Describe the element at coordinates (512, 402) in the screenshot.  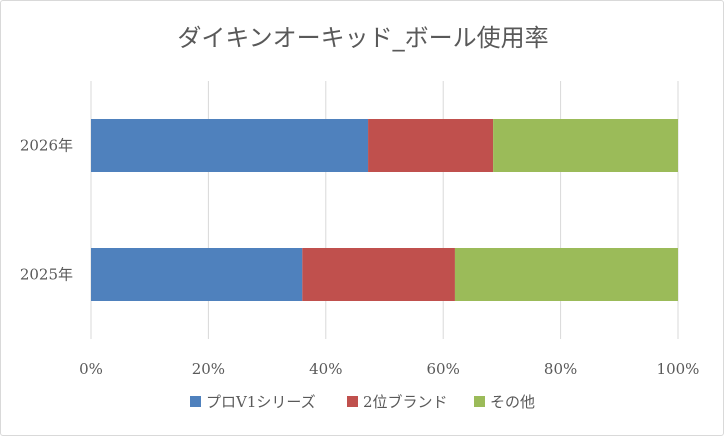
I see `legend-label: その他` at that location.